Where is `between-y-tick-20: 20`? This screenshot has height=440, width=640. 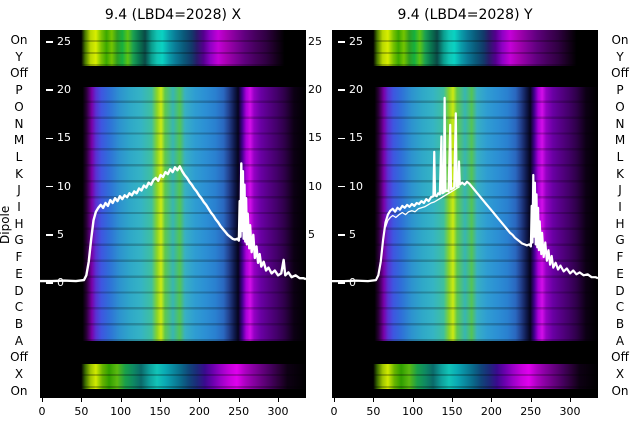 between-y-tick-20: 20 is located at coordinates (315, 90).